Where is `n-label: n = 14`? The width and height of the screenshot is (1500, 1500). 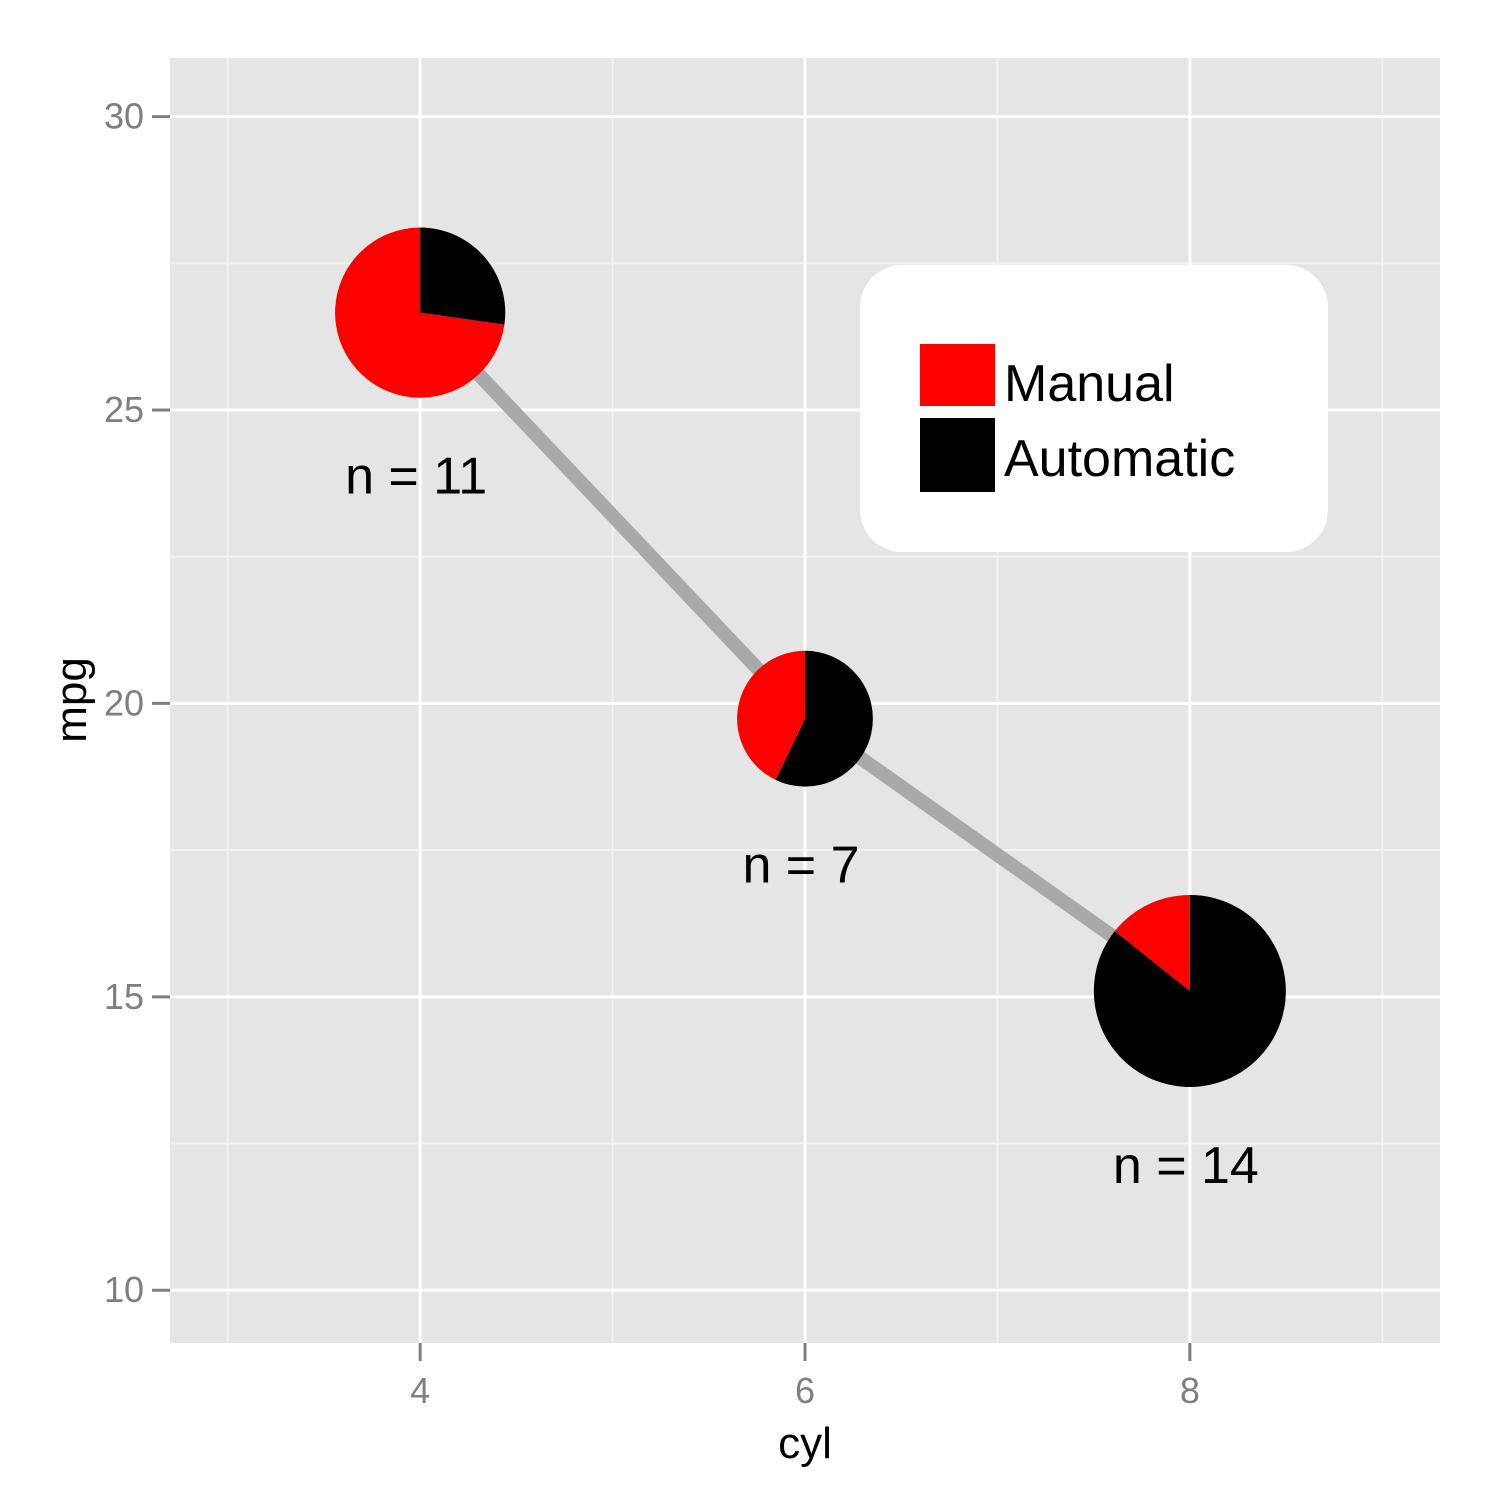
n-label: n = 14 is located at coordinates (1186, 1166).